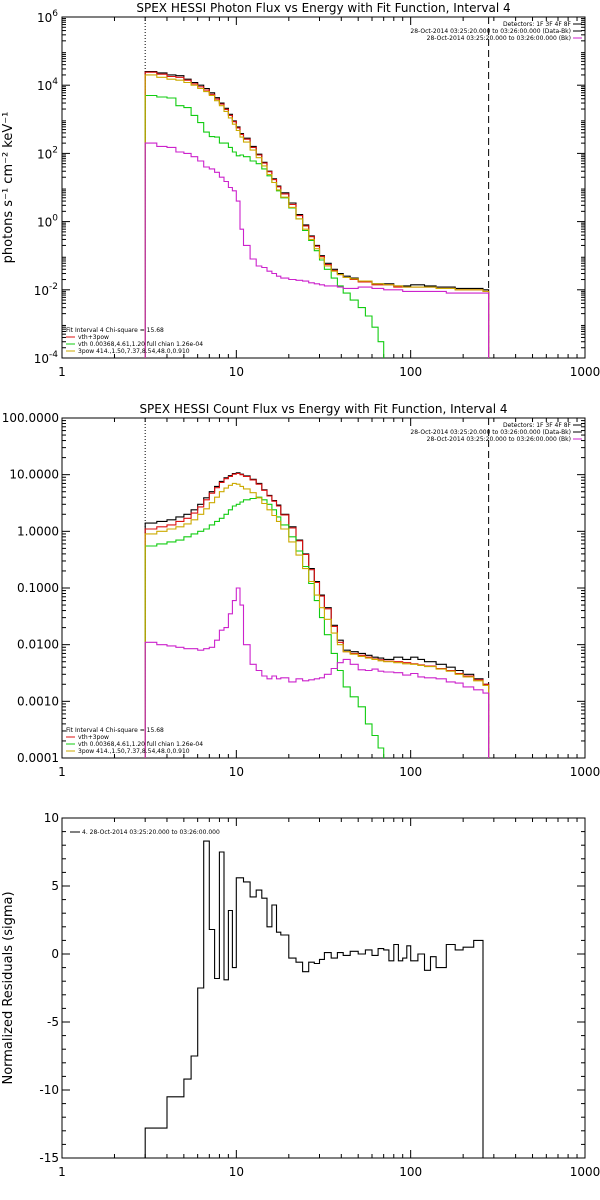 This screenshot has height=1200, width=600. I want to click on series-vth+3pow, so click(317, 615).